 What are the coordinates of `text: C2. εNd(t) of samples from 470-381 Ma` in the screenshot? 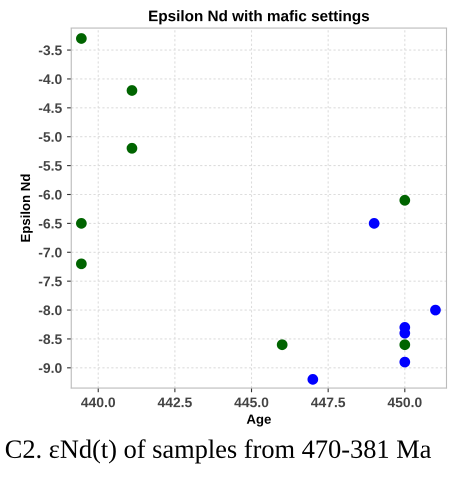 It's located at (219, 451).